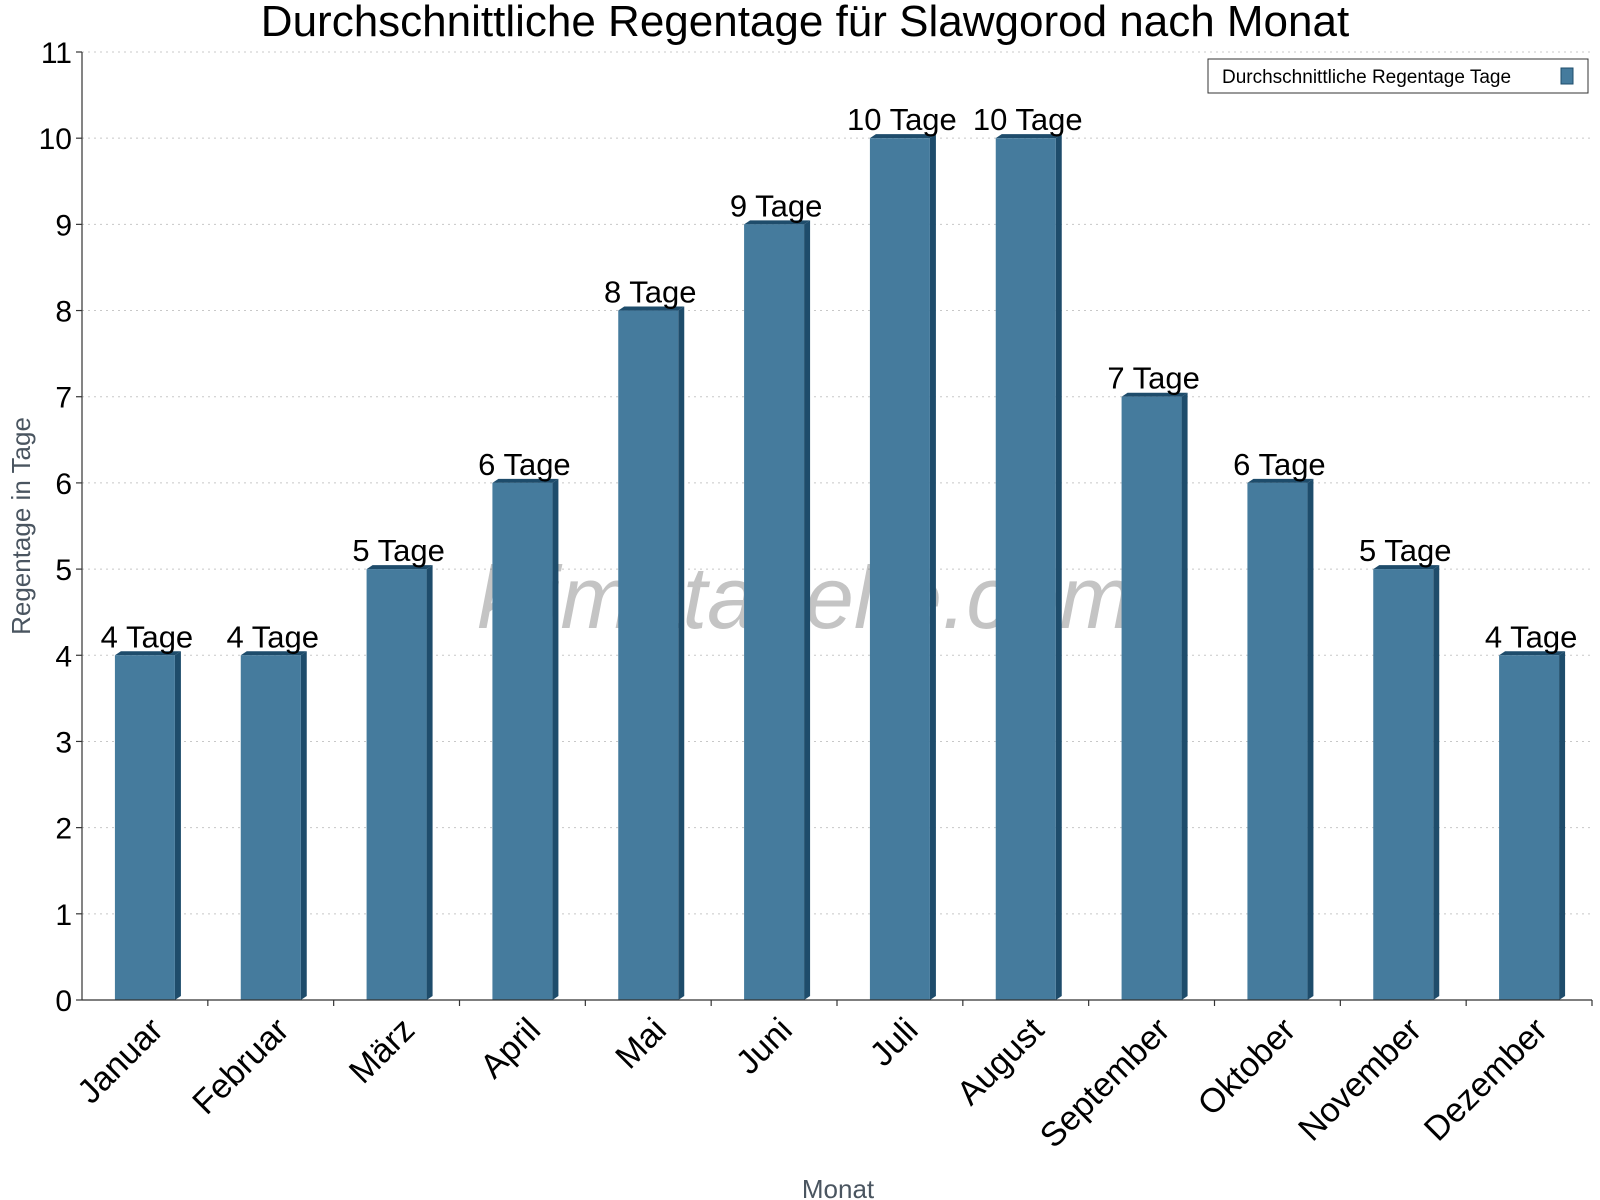  What do you see at coordinates (55, 139) in the screenshot?
I see `y-tick-label: 10` at bounding box center [55, 139].